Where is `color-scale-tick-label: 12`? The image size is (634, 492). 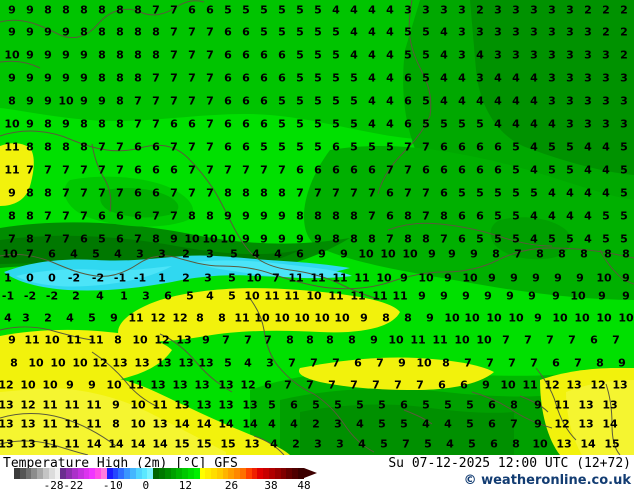 color-scale-tick-label: 12 is located at coordinates (185, 485).